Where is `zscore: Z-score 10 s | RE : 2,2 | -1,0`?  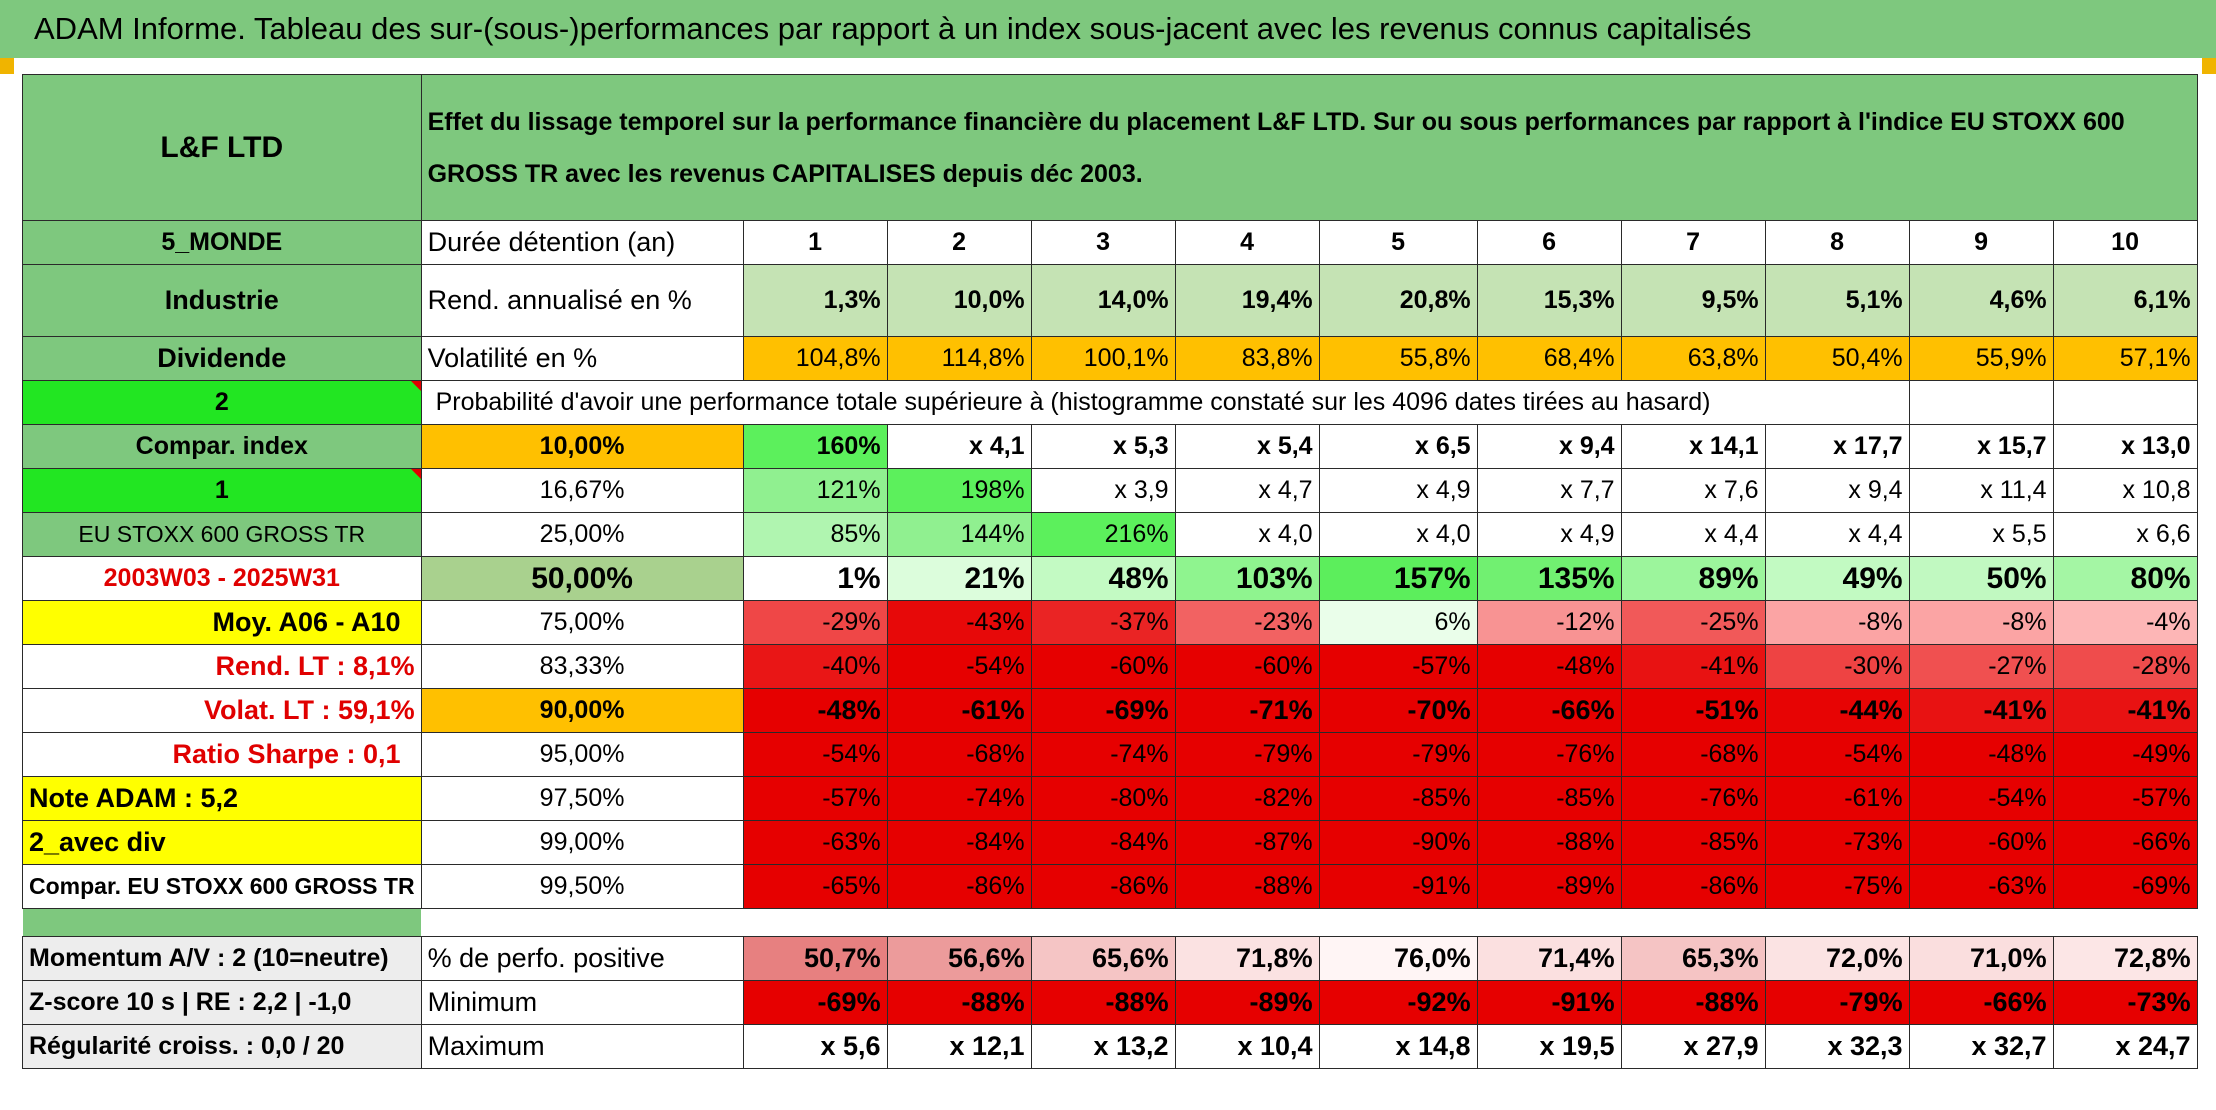 zscore: Z-score 10 s | RE : 2,2 | -1,0 is located at coordinates (222, 1002).